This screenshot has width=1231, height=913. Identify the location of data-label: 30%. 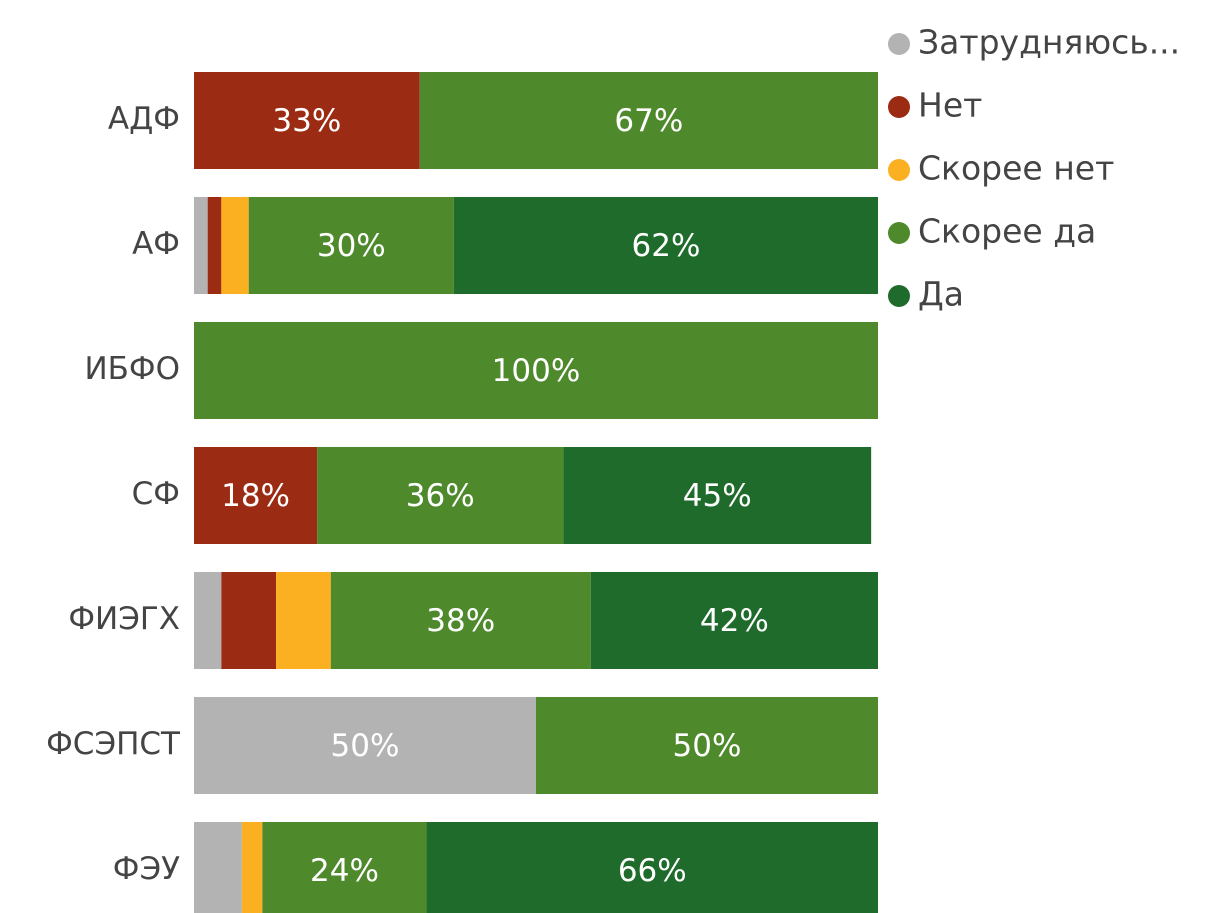
(351, 246).